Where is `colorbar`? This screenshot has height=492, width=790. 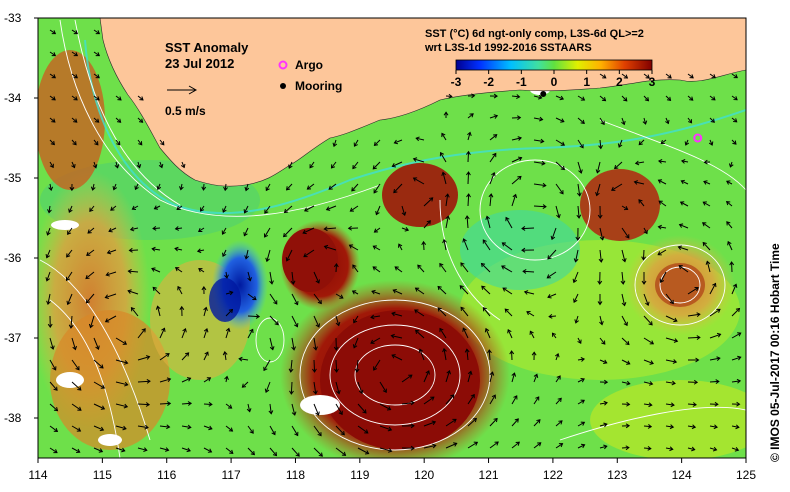
colorbar is located at coordinates (554, 65).